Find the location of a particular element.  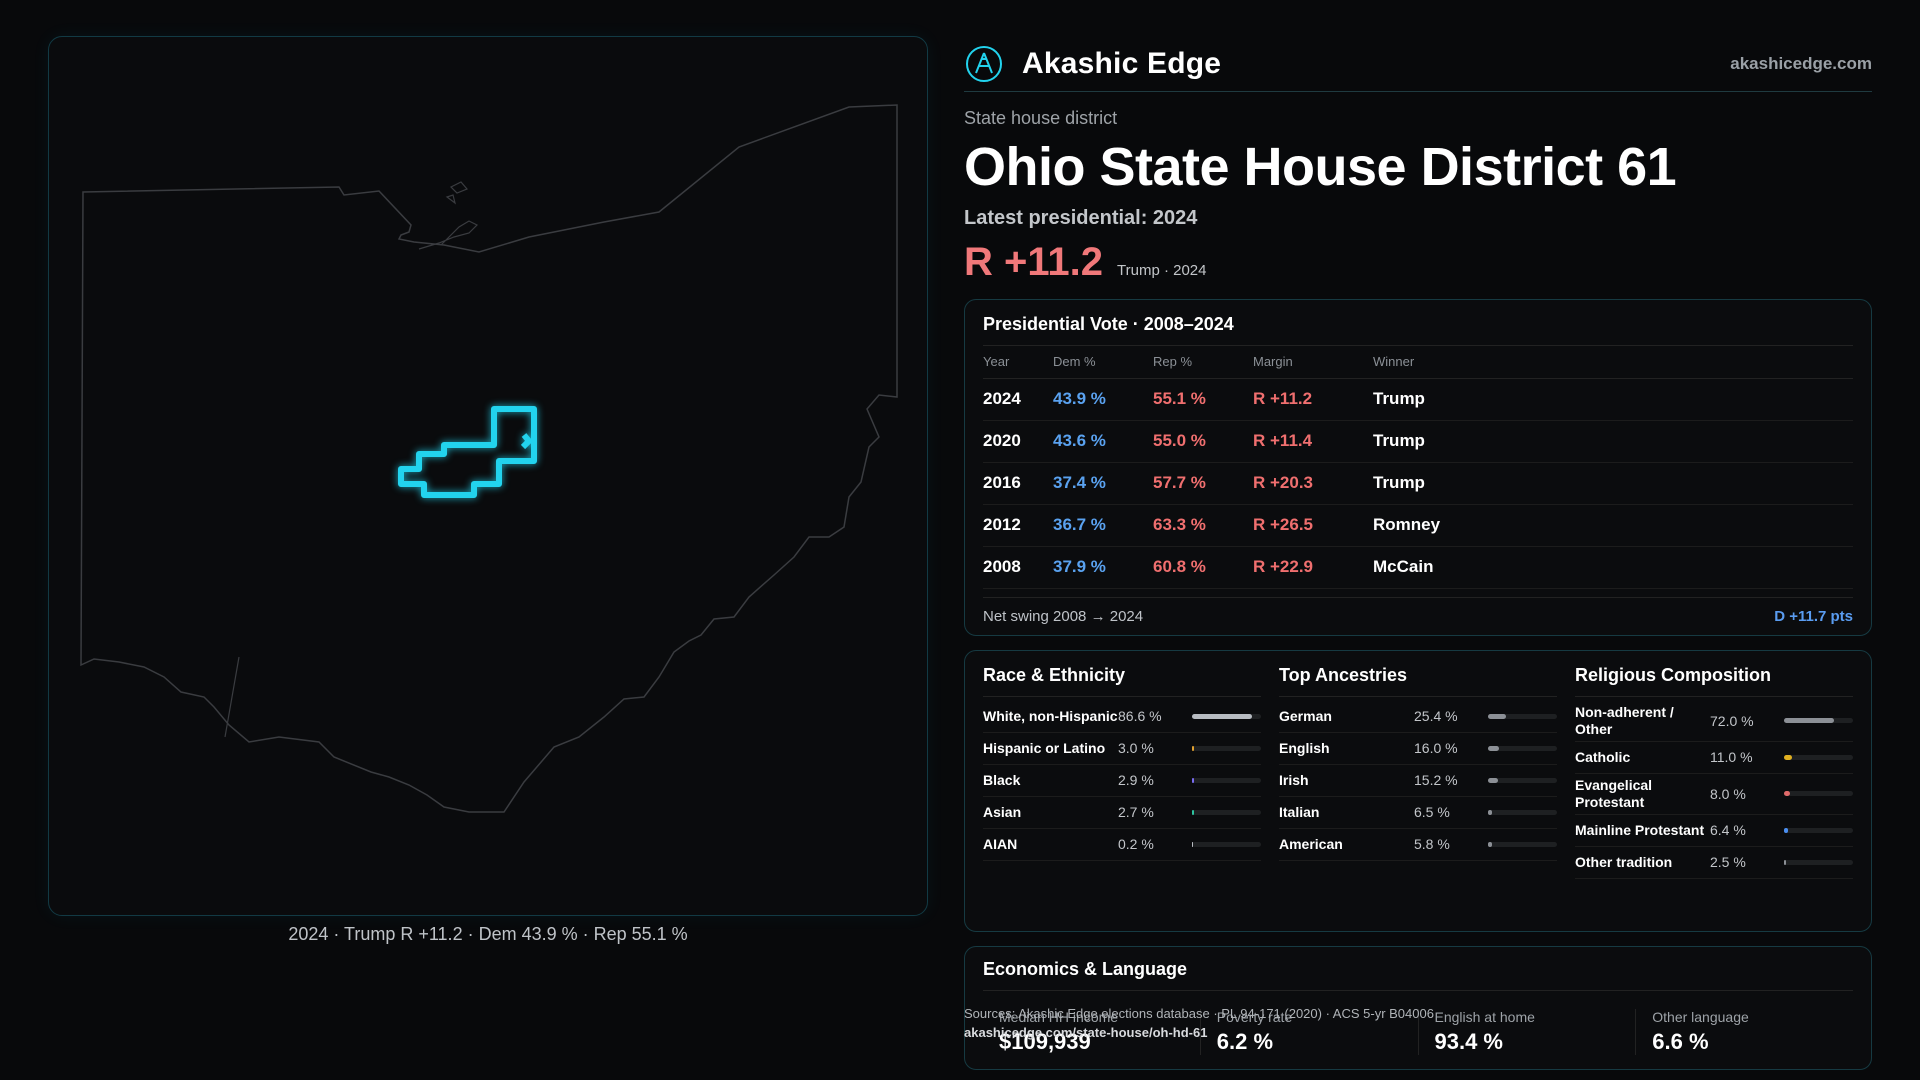

item-label: German is located at coordinates (1305, 715).